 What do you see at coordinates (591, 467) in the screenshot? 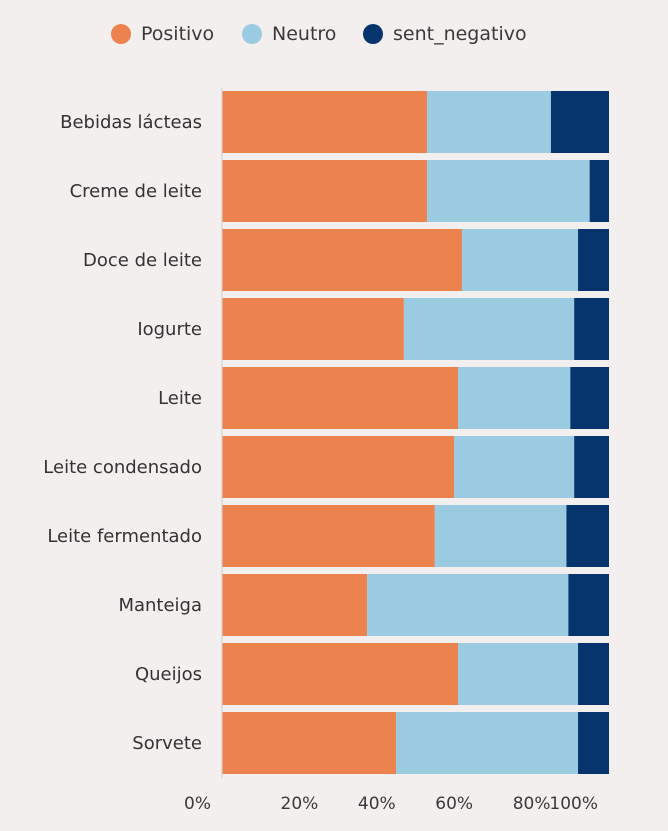
I see `bar-leite-condensado-sent-negativo` at bounding box center [591, 467].